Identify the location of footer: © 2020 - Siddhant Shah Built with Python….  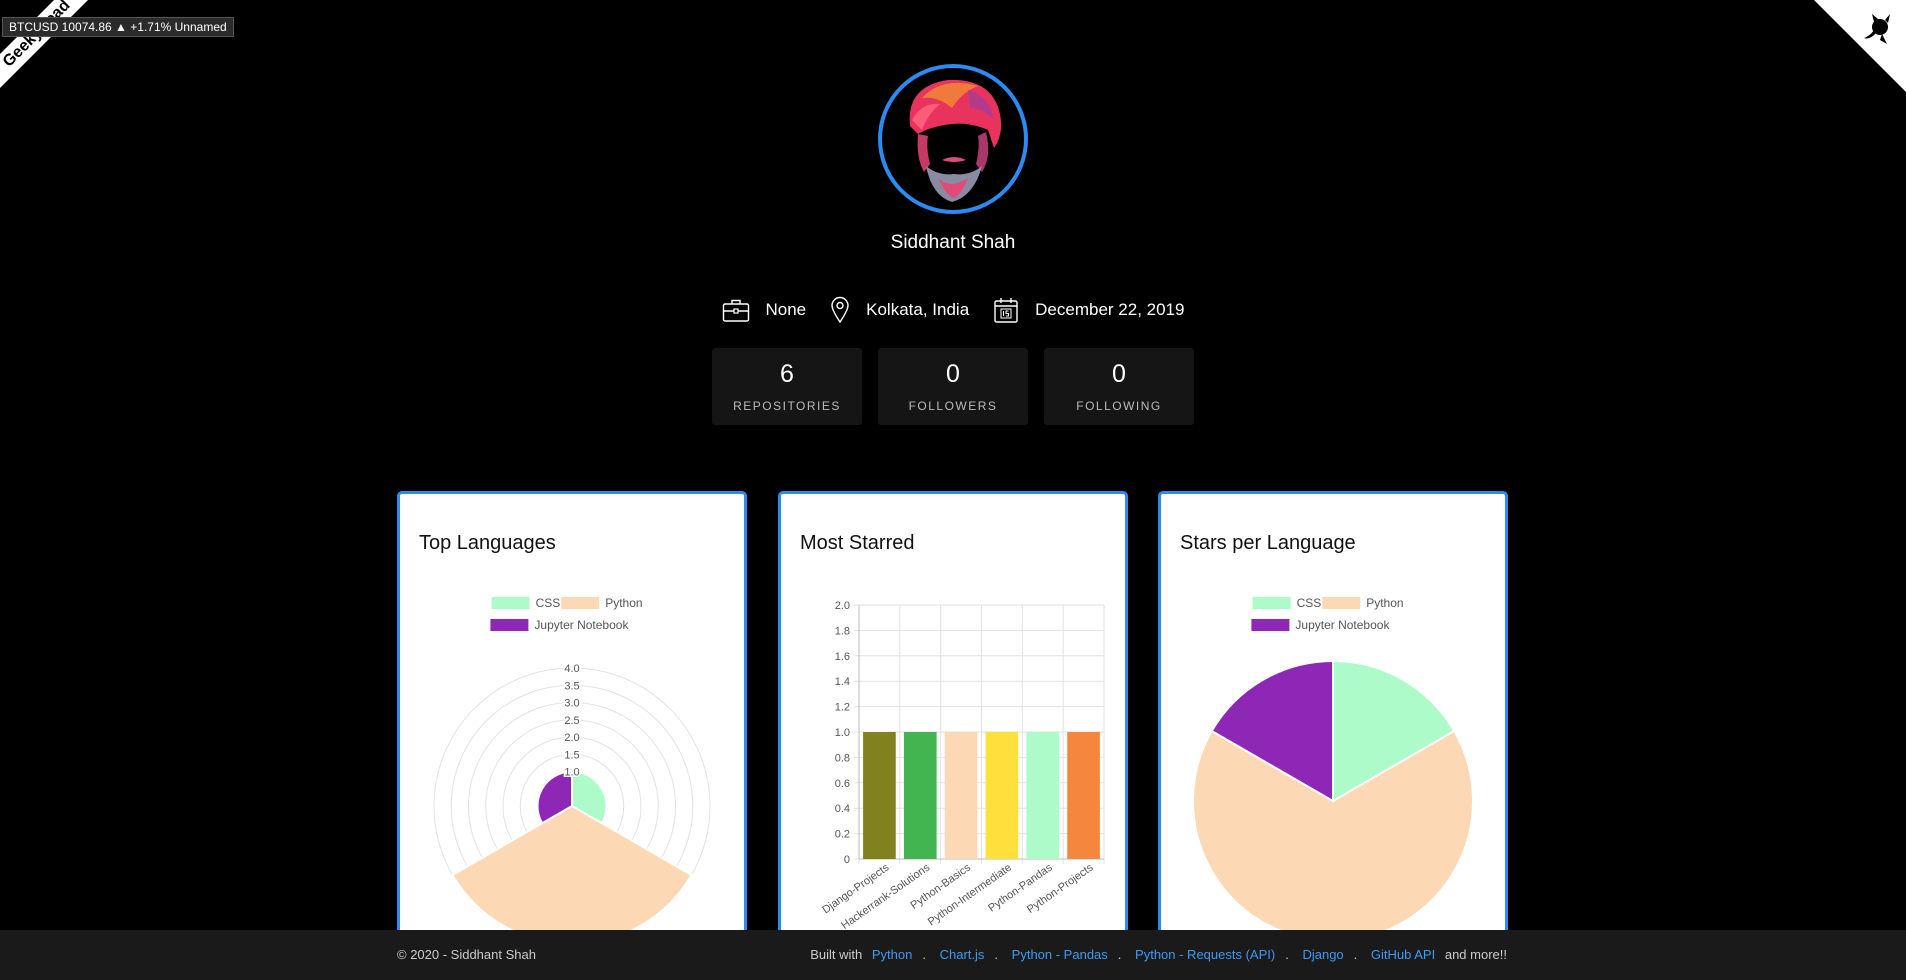
(953, 955).